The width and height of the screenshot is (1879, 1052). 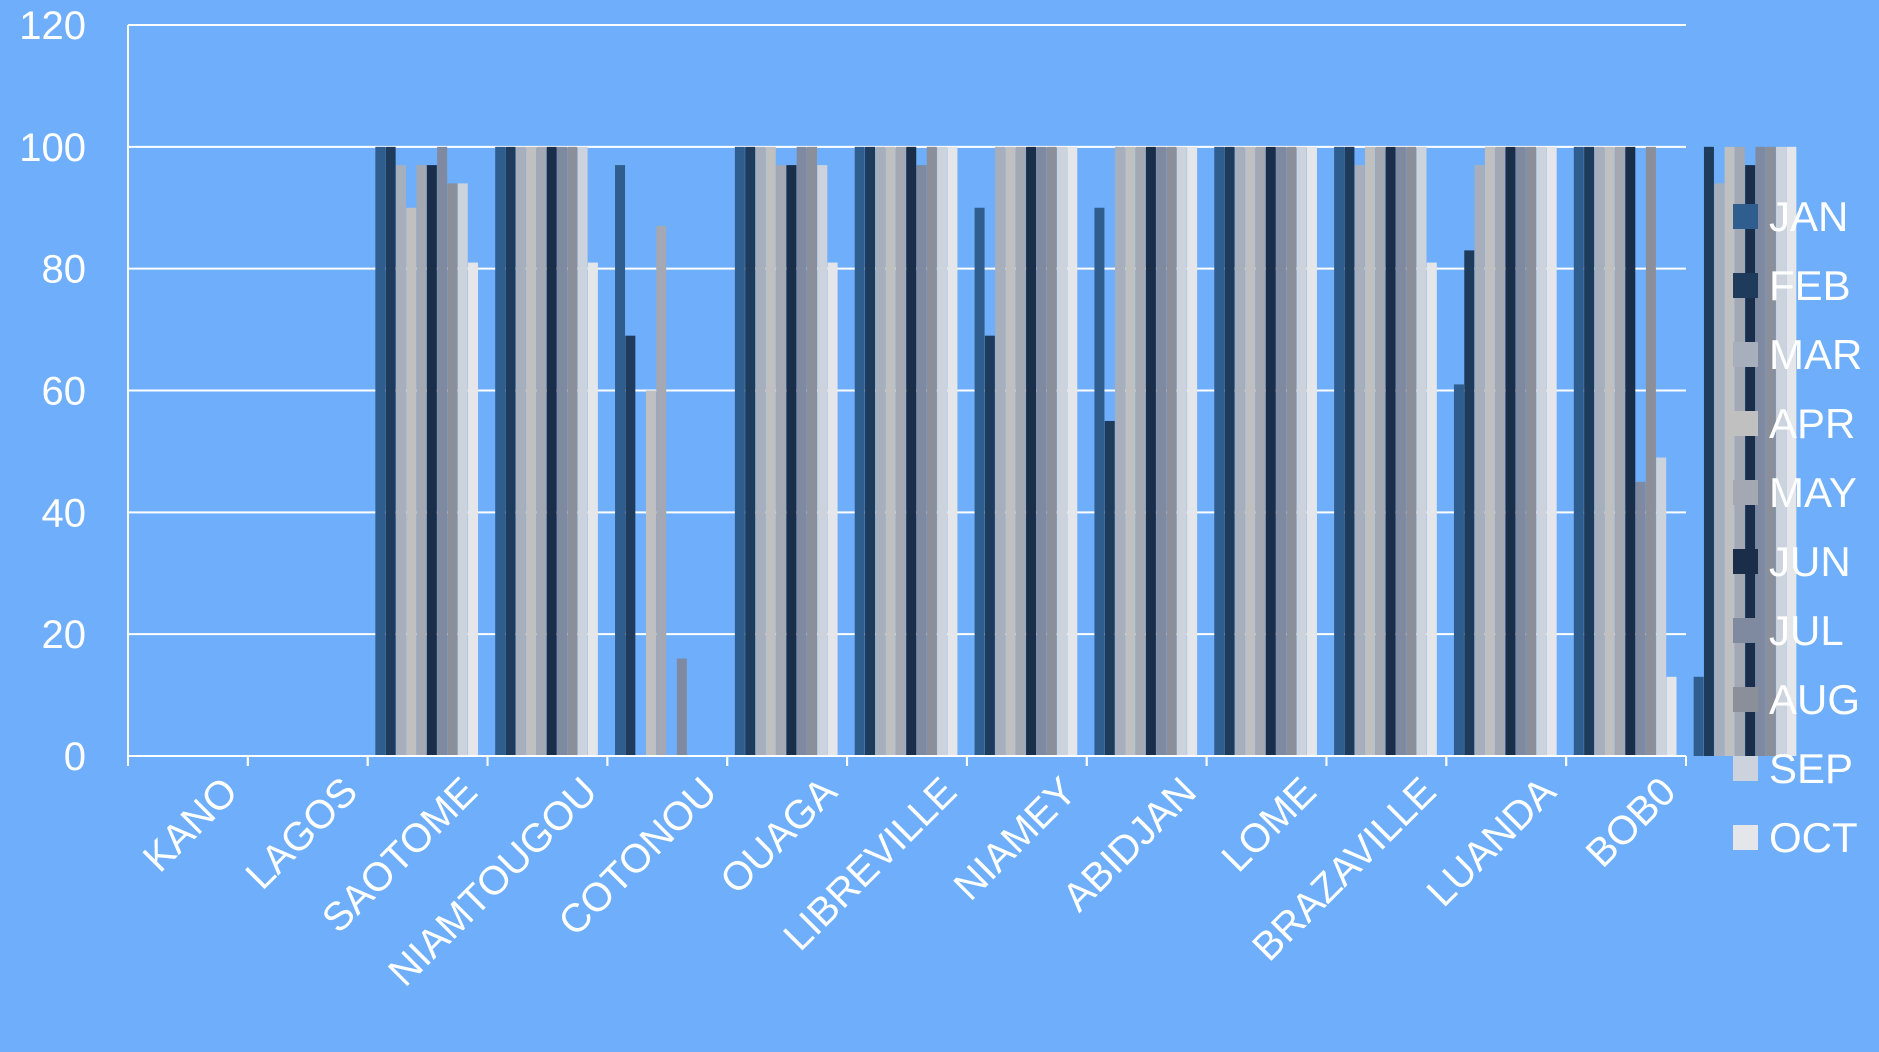 What do you see at coordinates (1745, 561) in the screenshot?
I see `legend-swatch-jun` at bounding box center [1745, 561].